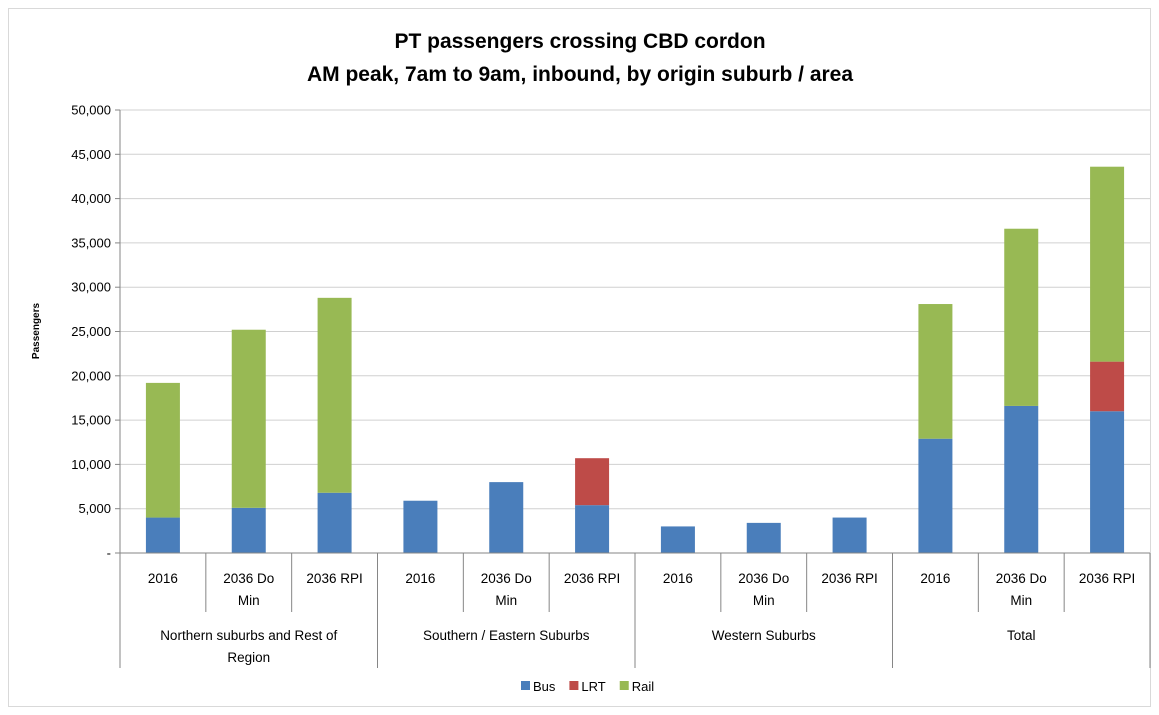 Image resolution: width=1159 pixels, height=715 pixels. I want to click on x-group-label: Western Suburbs, so click(764, 635).